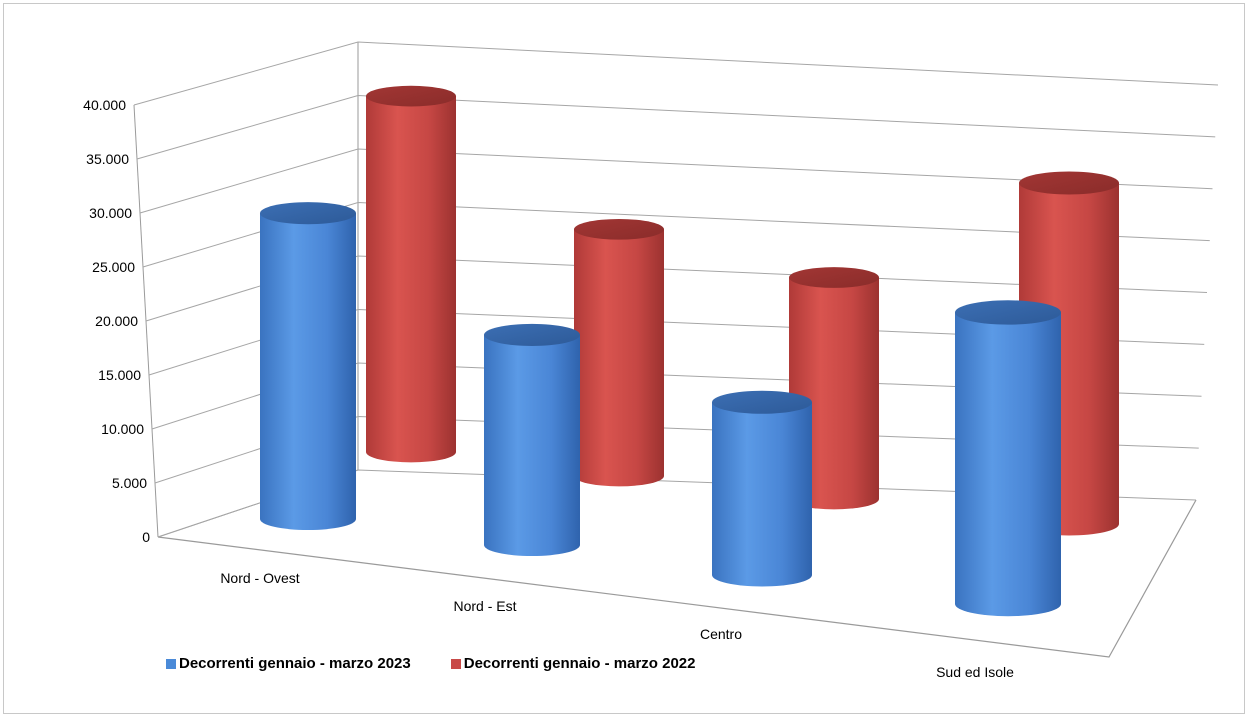  I want to click on legend-item-2023: Decorrenti gennaio - marzo 2023, so click(288, 663).